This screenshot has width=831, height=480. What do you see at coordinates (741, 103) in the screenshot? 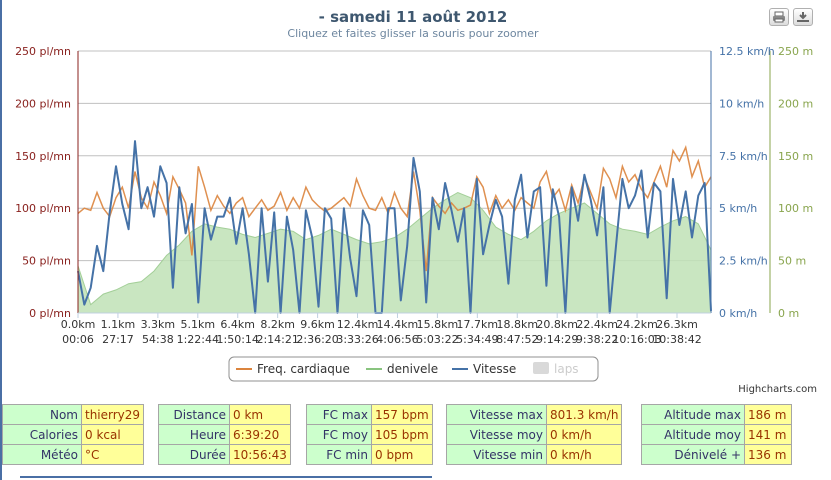
I see `y-tick-label-speed: 10 km/h` at bounding box center [741, 103].